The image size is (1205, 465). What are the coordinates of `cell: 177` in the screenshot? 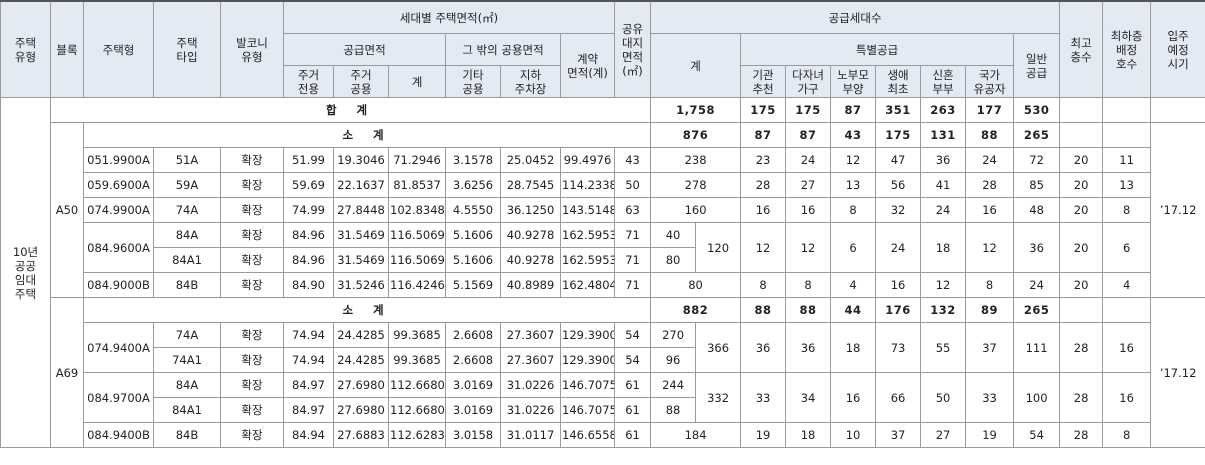 It's located at (990, 110).